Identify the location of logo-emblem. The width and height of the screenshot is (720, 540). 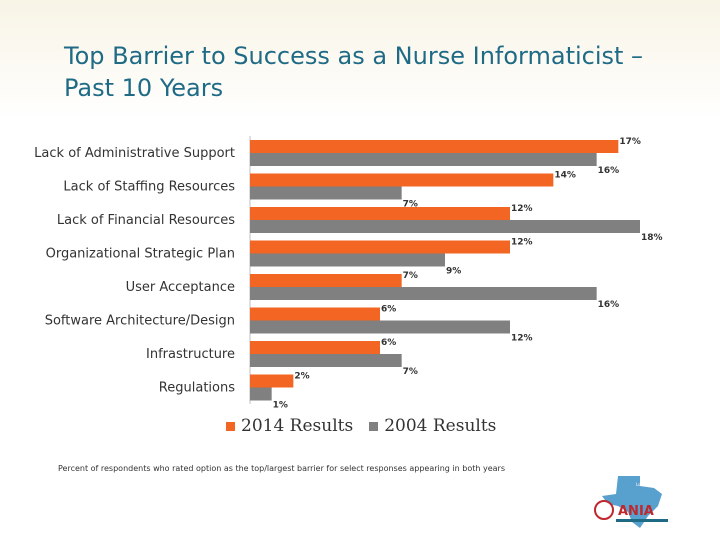
(604, 510).